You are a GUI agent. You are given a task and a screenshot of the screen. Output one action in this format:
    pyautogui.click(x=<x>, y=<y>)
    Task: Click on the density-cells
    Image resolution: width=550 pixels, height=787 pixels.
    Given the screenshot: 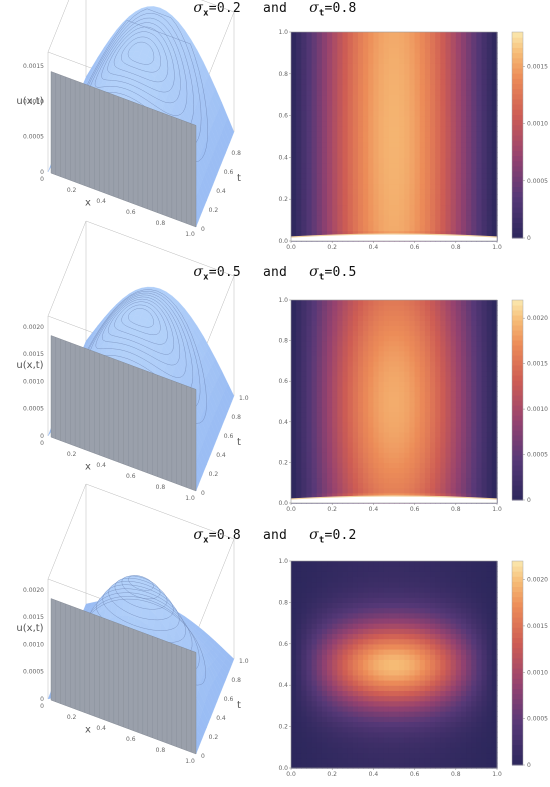 What is the action you would take?
    pyautogui.click(x=394, y=402)
    